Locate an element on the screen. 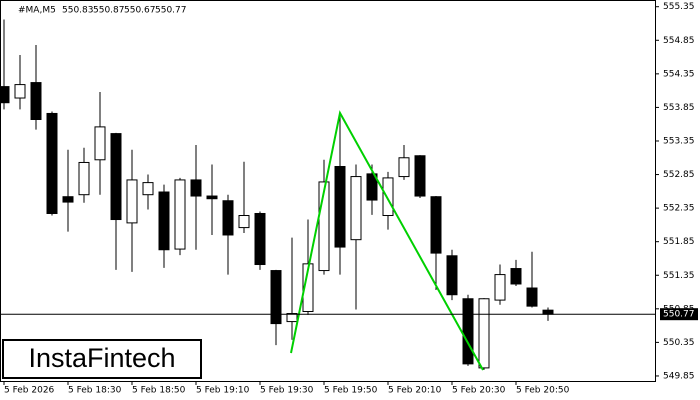  y-tick-label: 555.35 is located at coordinates (679, 7).